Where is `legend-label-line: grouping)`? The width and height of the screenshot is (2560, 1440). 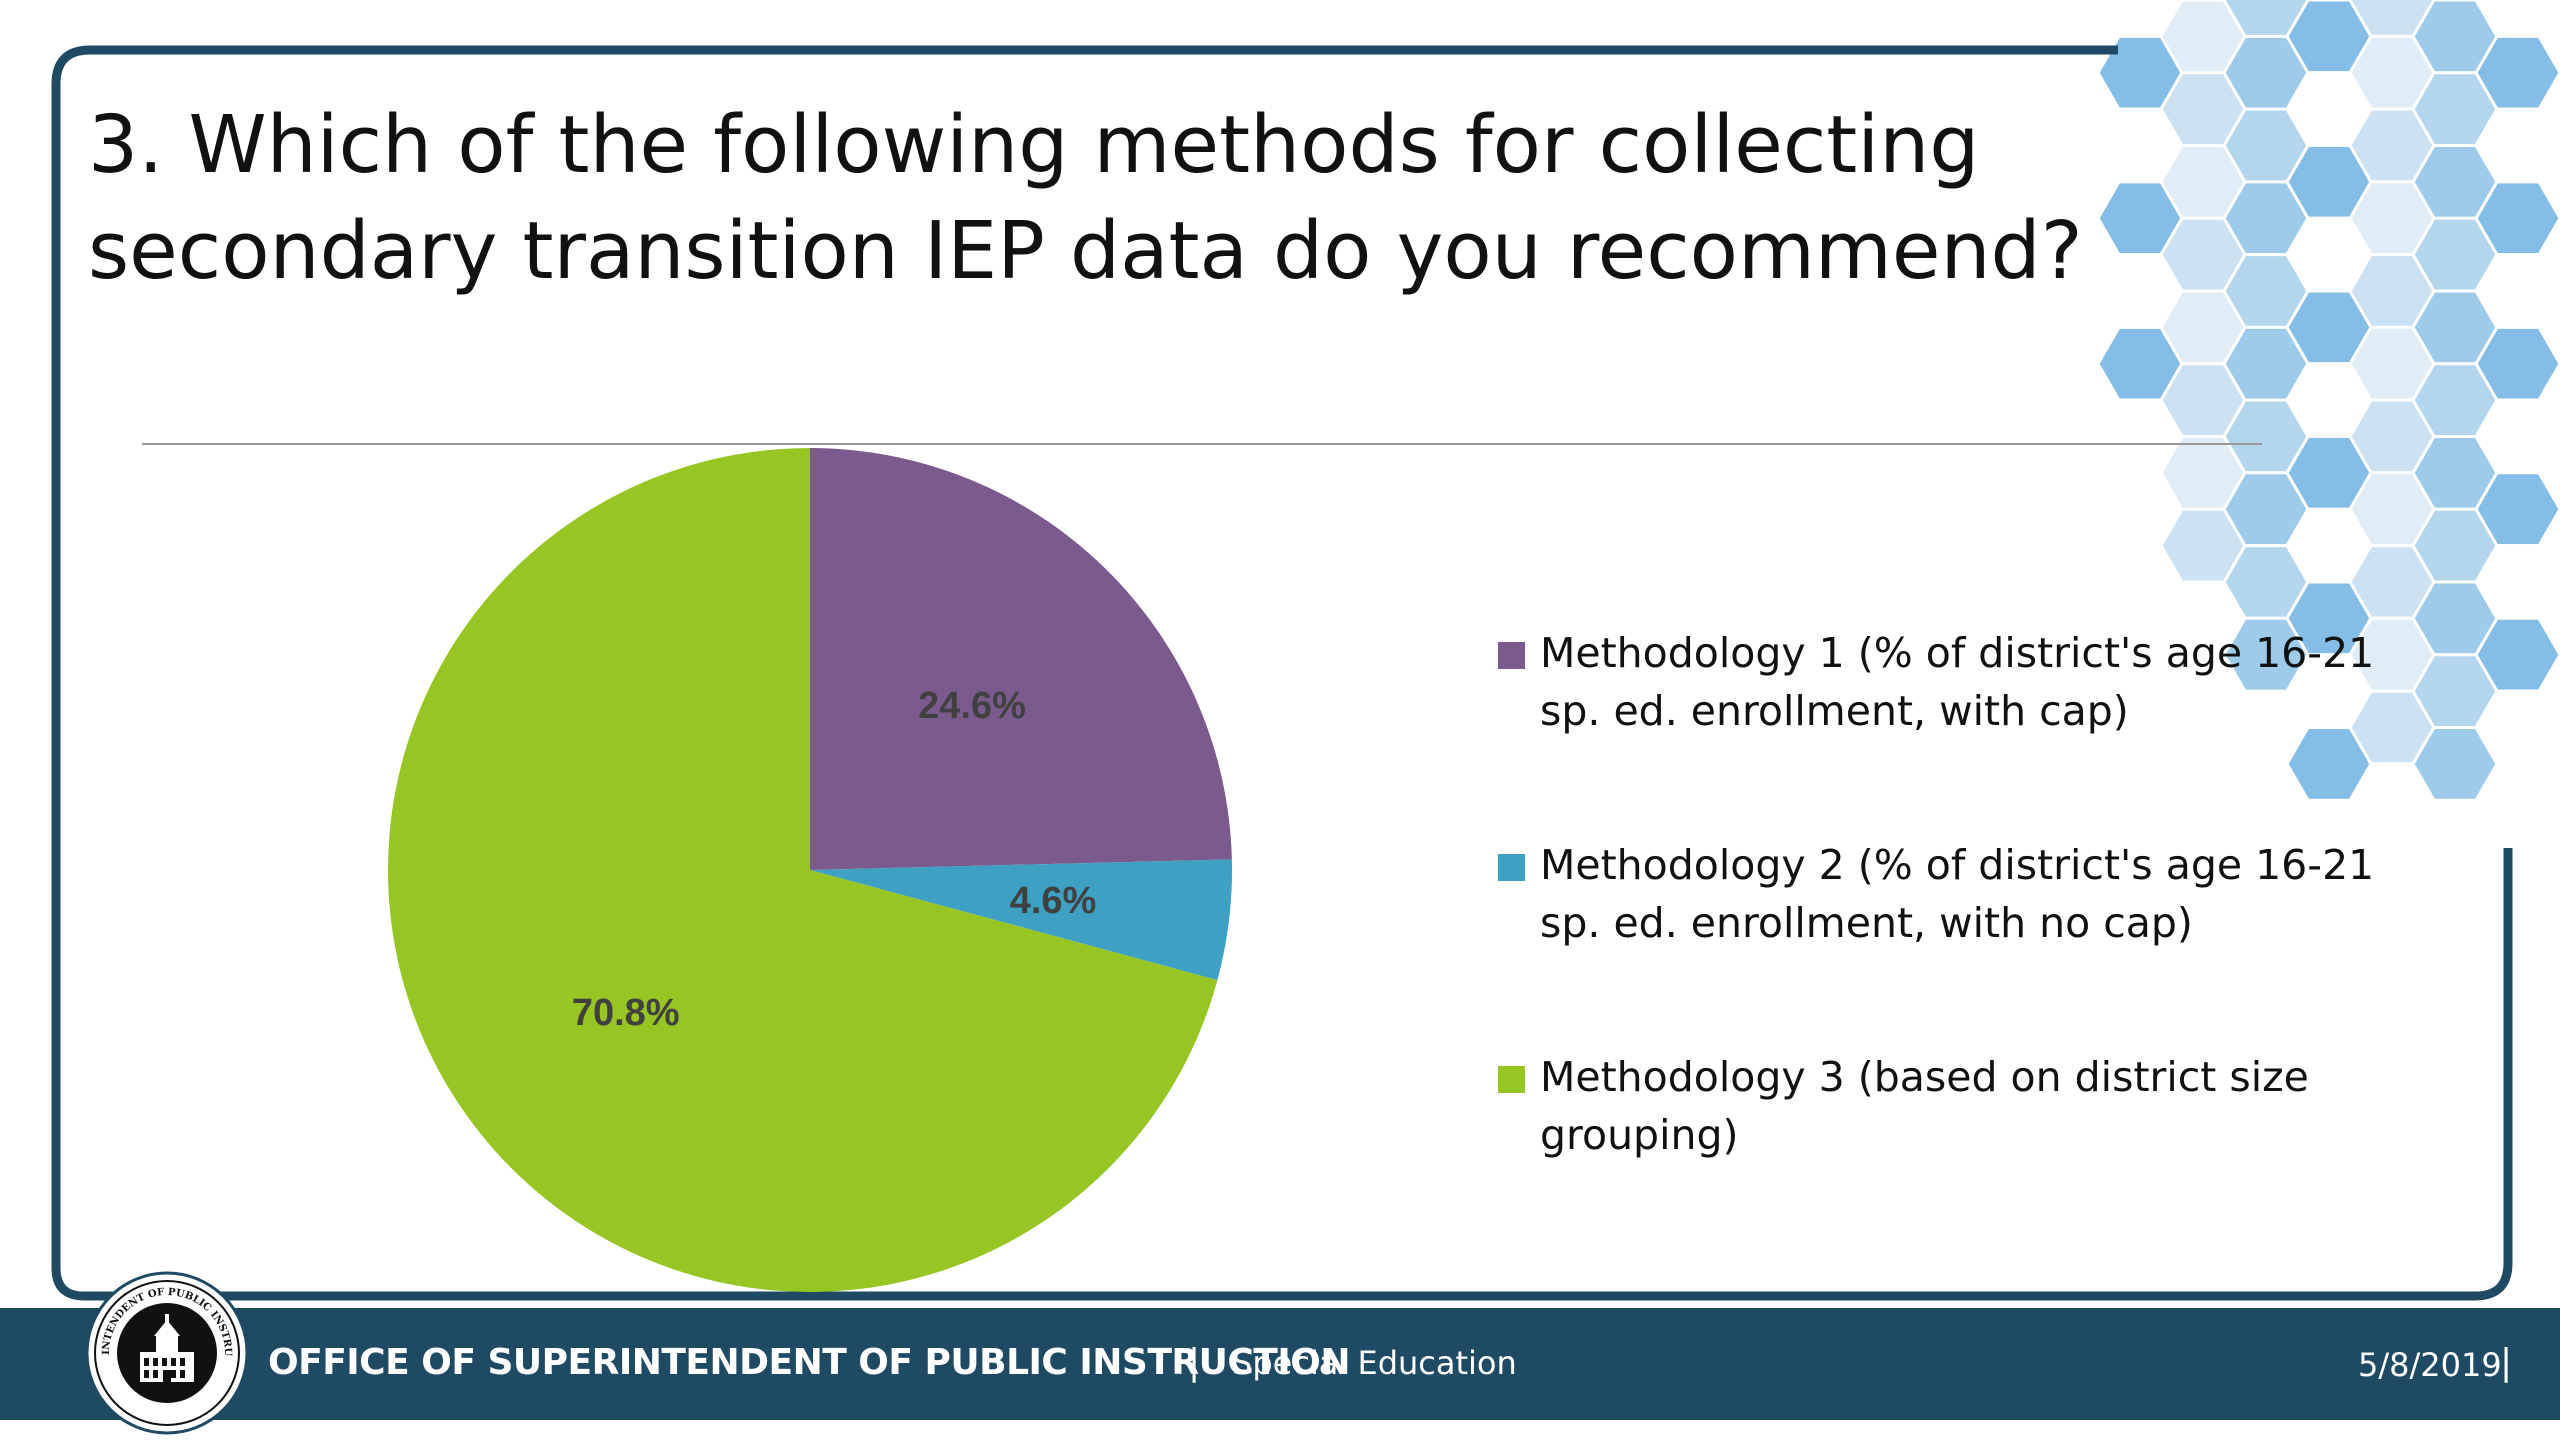
legend-label-line: grouping) is located at coordinates (1639, 1135).